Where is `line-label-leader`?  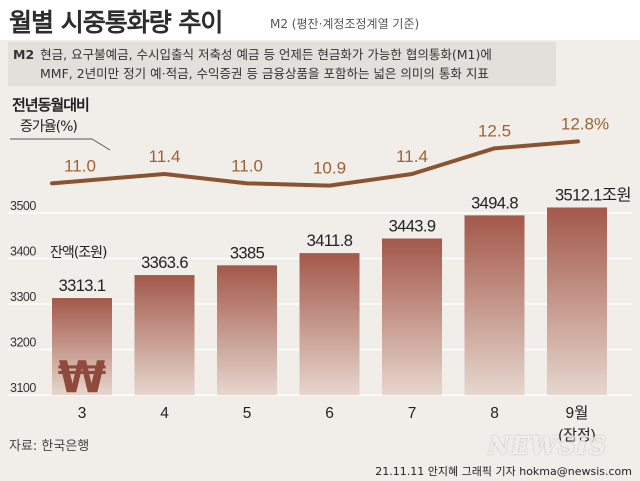
line-label-leader is located at coordinates (101, 144).